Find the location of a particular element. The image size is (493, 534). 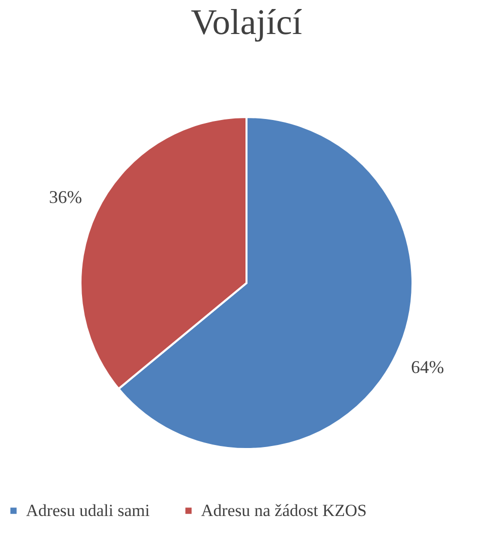

legend-label: Adresu udali sami is located at coordinates (88, 510).